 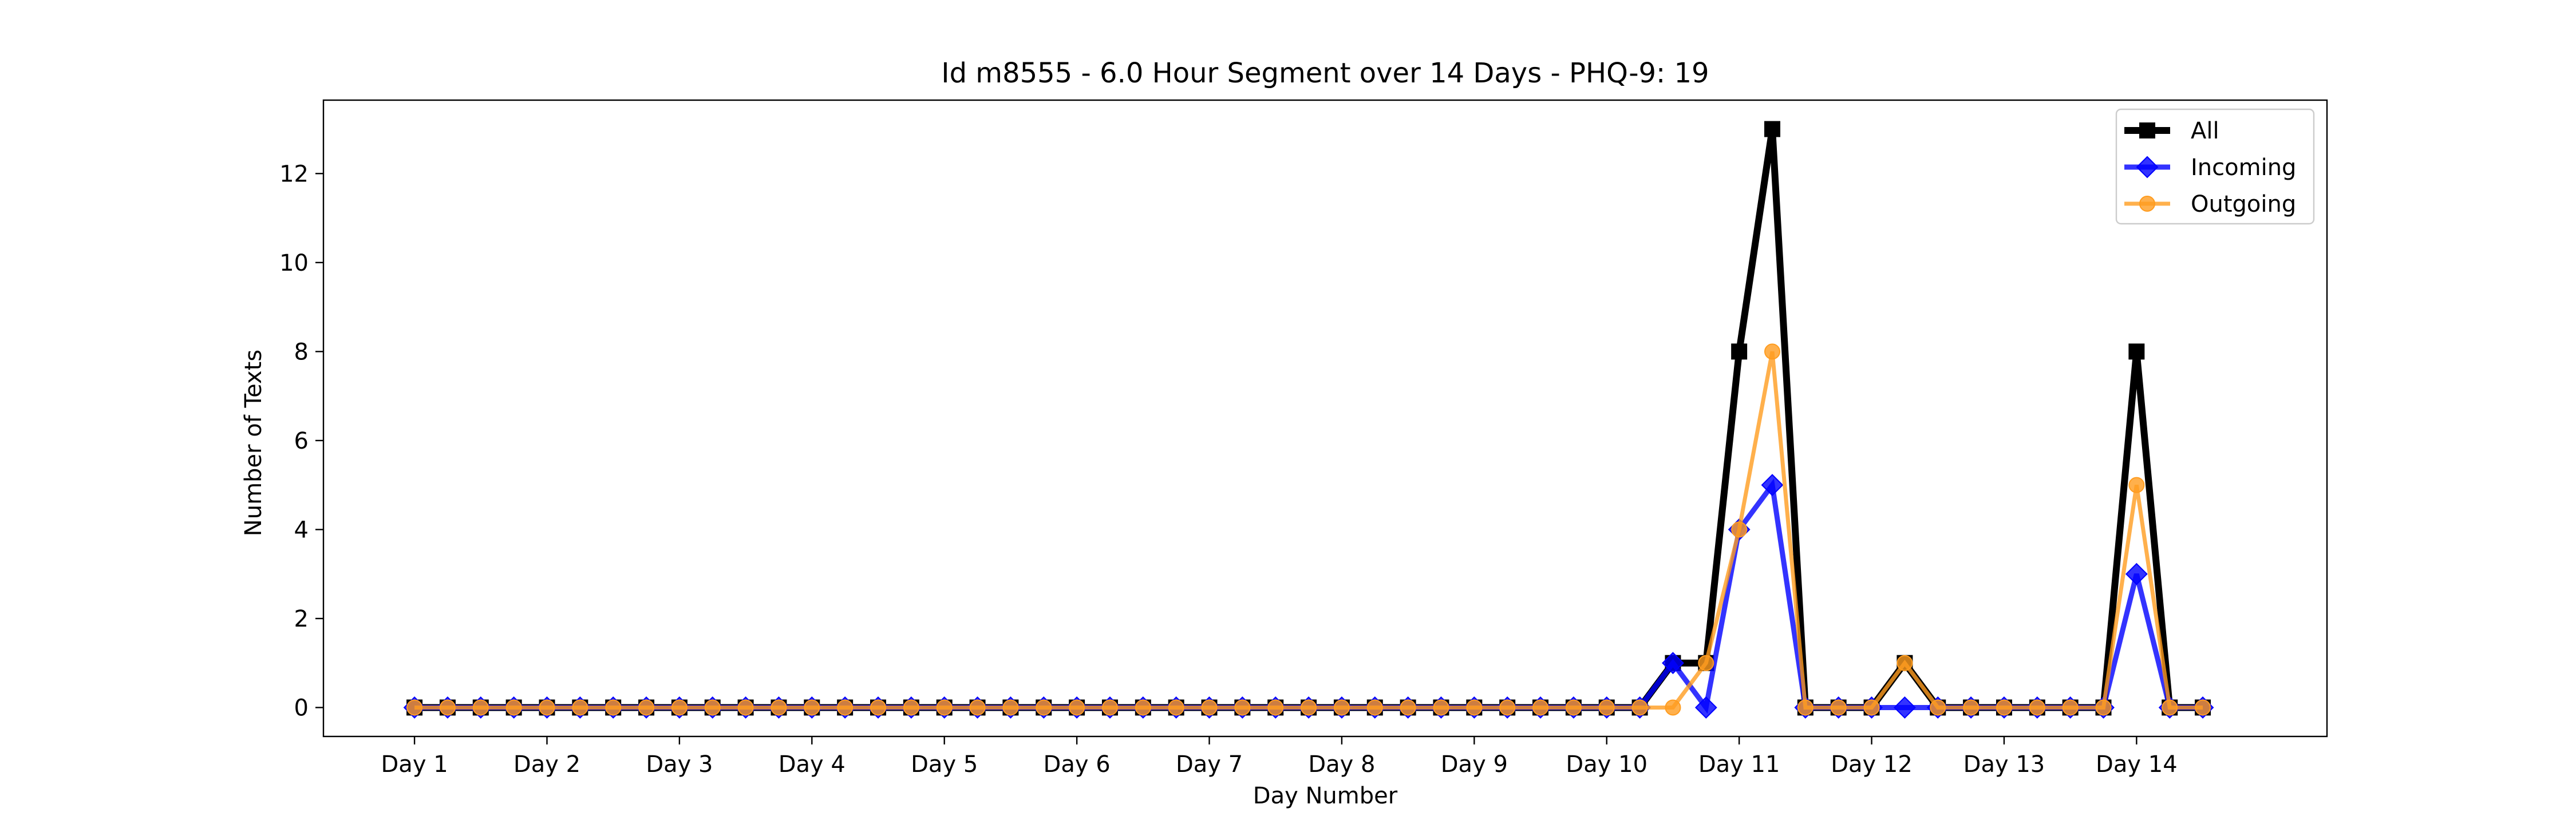 What do you see at coordinates (301, 441) in the screenshot?
I see `y-tick-label: 6` at bounding box center [301, 441].